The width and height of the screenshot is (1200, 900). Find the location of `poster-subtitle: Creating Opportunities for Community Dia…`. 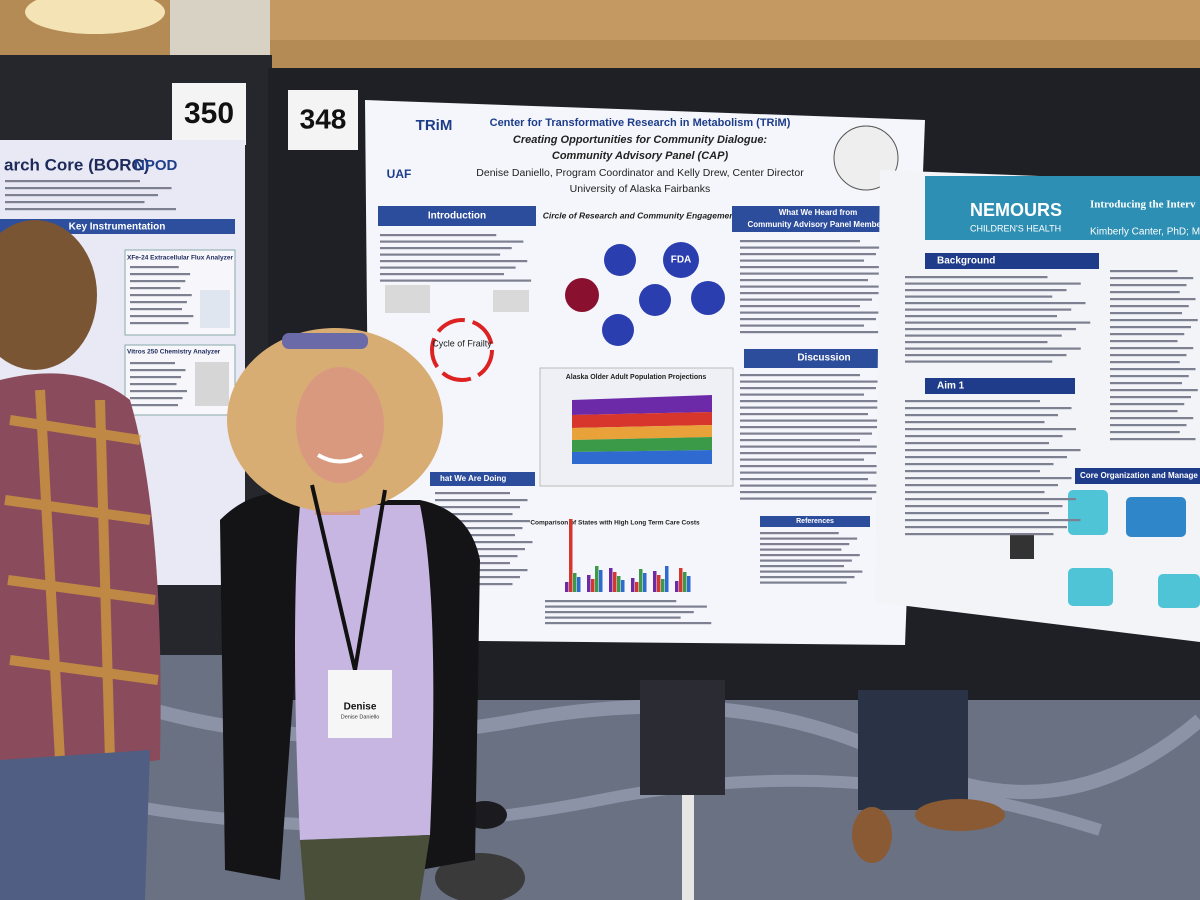

poster-subtitle: Creating Opportunities for Community Dia… is located at coordinates (640, 140).